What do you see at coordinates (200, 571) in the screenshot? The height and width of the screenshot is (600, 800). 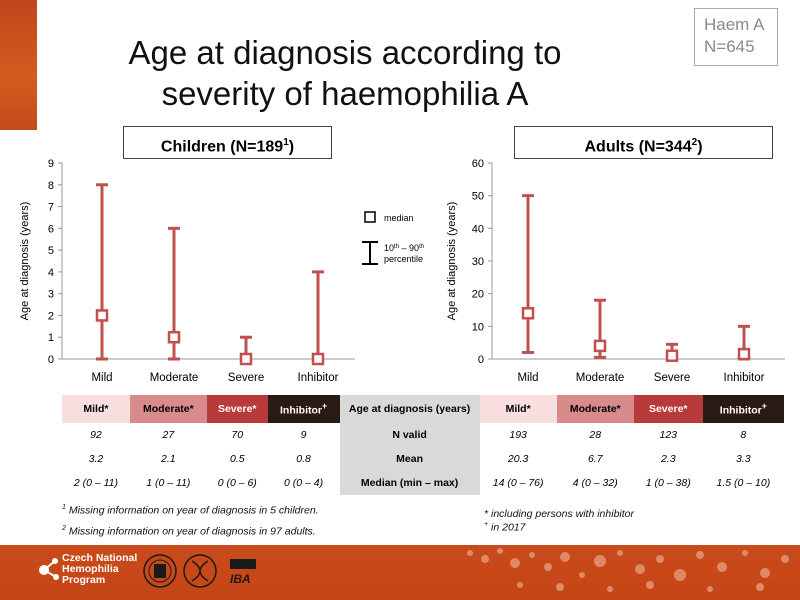 I see `faculty-seal-icon` at bounding box center [200, 571].